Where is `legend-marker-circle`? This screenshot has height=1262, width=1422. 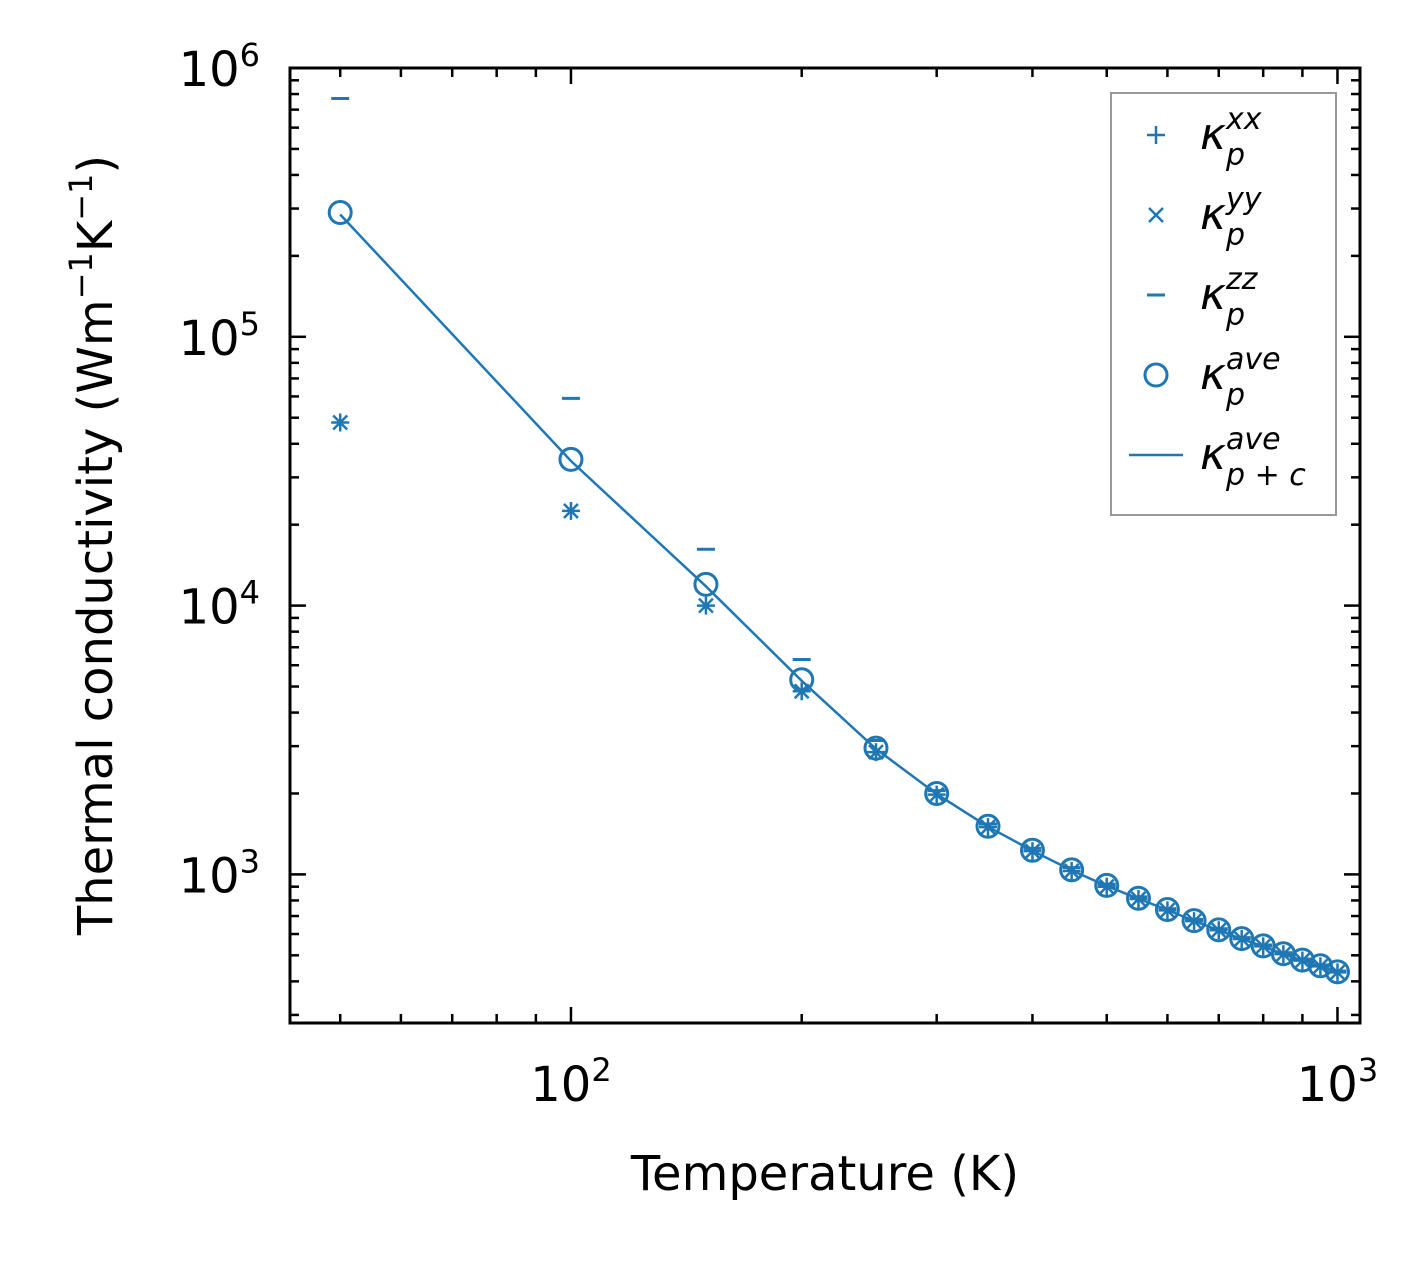
legend-marker-circle is located at coordinates (1156, 375).